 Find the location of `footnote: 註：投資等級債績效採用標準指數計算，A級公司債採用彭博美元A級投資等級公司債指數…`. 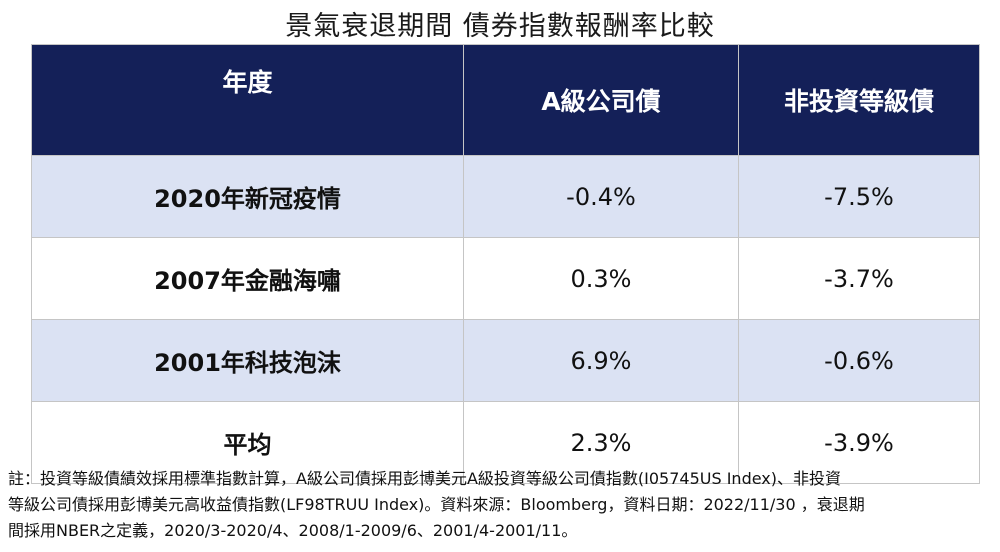

footnote: 註：投資等級債績效採用標準指數計算，A級公司債採用彭博美元A級投資等級公司債指數… is located at coordinates (500, 505).